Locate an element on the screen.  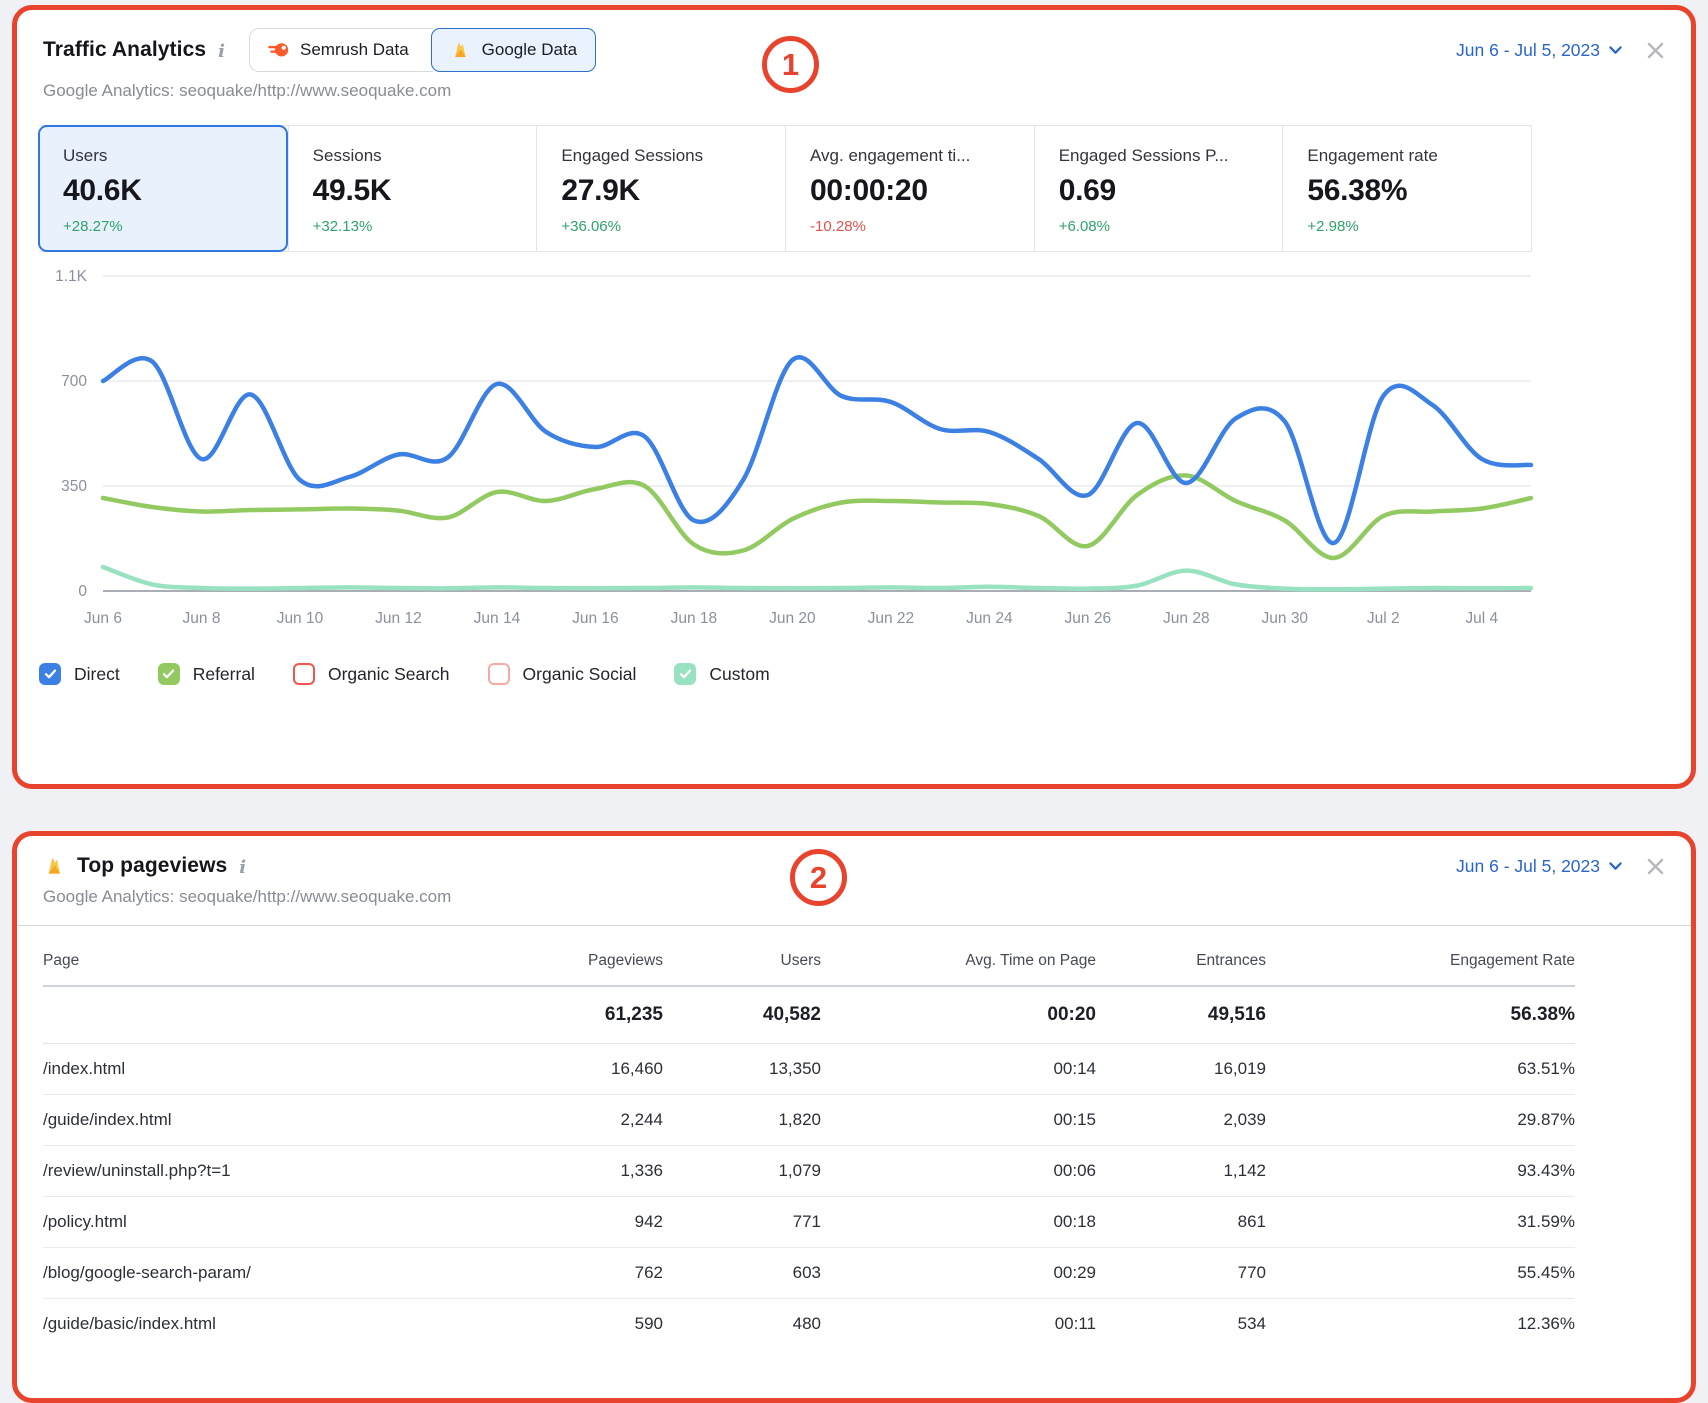
metric-card-engaged-sessions: Engaged Sessions 27.9K +36.06% is located at coordinates (661, 188).